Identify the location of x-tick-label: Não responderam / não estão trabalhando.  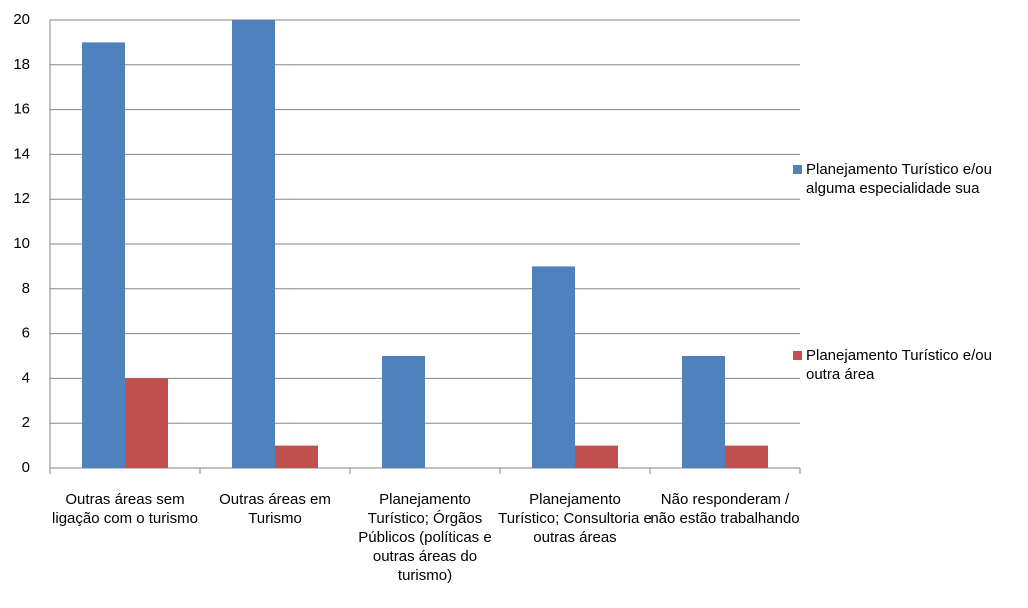
(725, 509).